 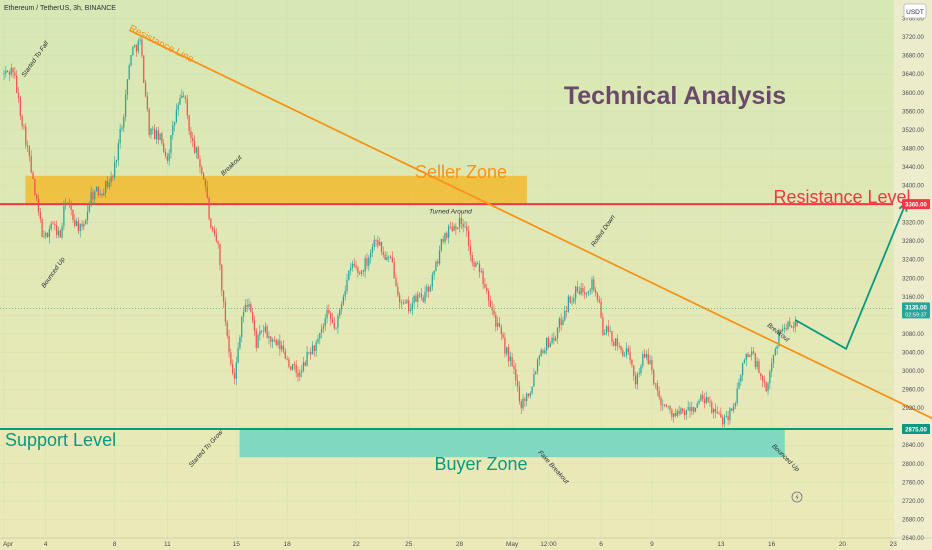 What do you see at coordinates (46, 544) in the screenshot?
I see `time-tick-label: 4` at bounding box center [46, 544].